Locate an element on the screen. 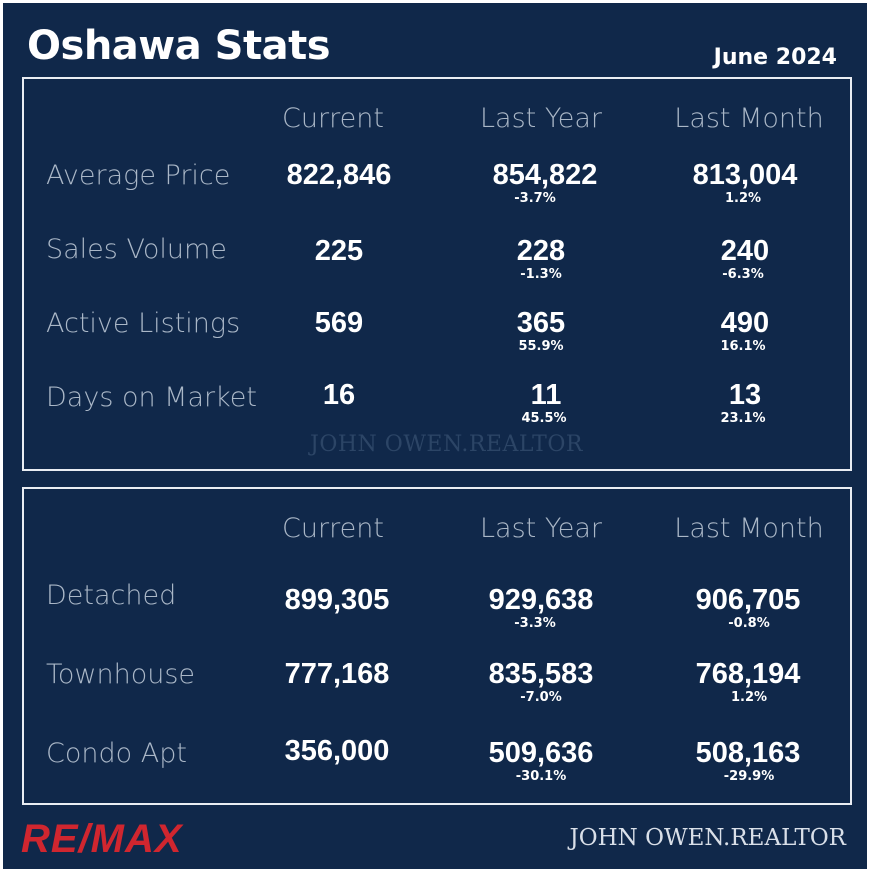  active-listings-last-month: 490 is located at coordinates (745, 323).